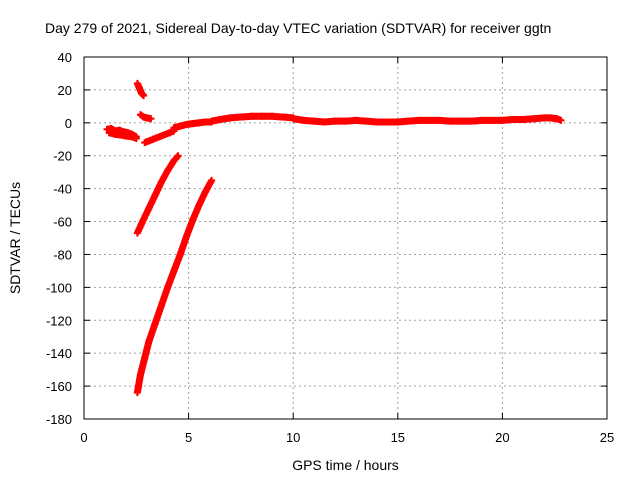 The image size is (640, 480). I want to click on y-tick-label: -40, so click(62, 189).